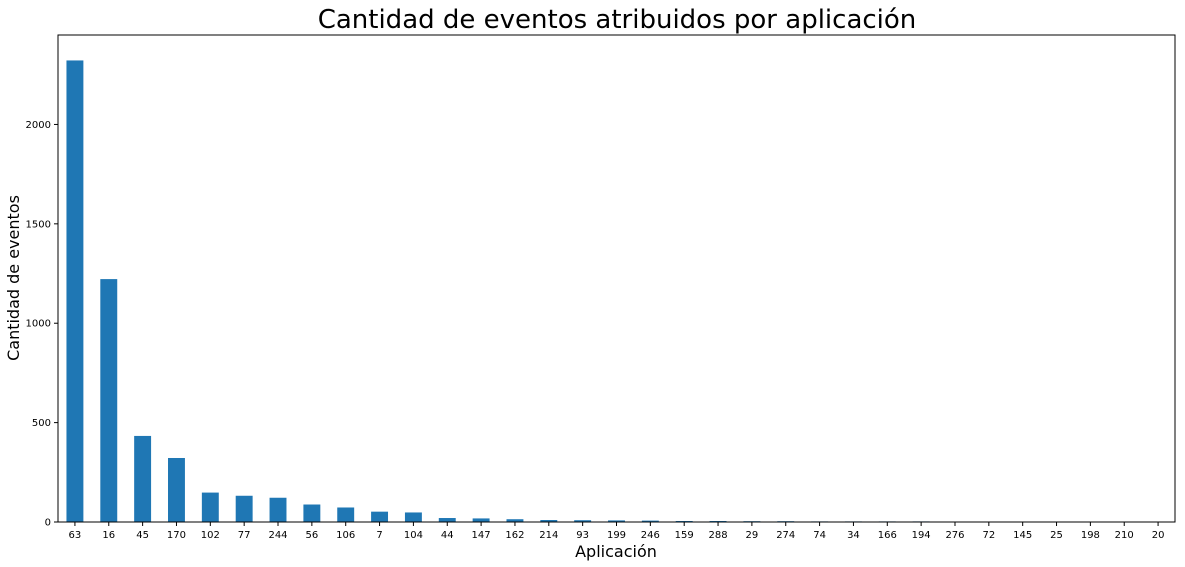  I want to click on x-tick-label-77: 77, so click(244, 535).